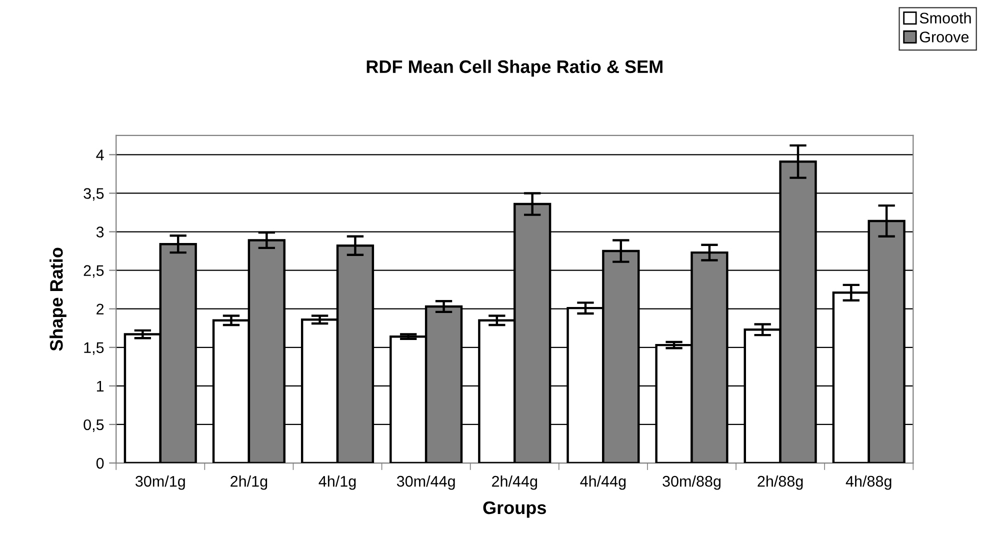 This screenshot has width=984, height=546. What do you see at coordinates (514, 68) in the screenshot?
I see `chart-title: RDF Mean Cell Shape Ratio & SEM` at bounding box center [514, 68].